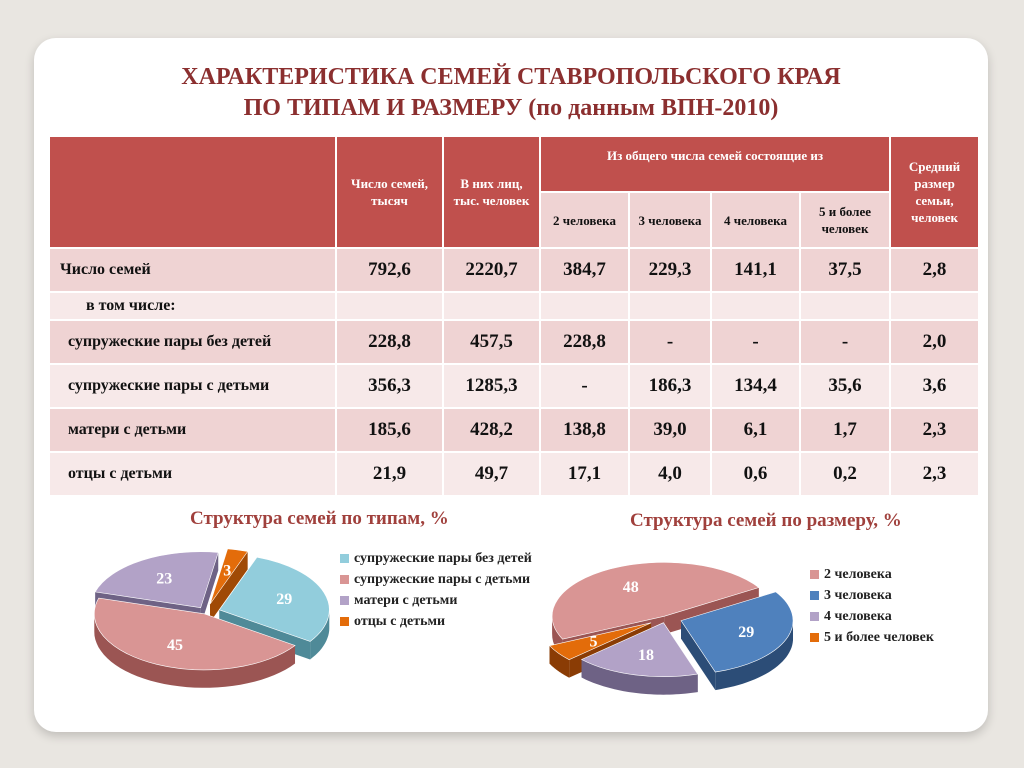 The height and width of the screenshot is (768, 1024). I want to click on pie-data-label: 3, so click(227, 571).